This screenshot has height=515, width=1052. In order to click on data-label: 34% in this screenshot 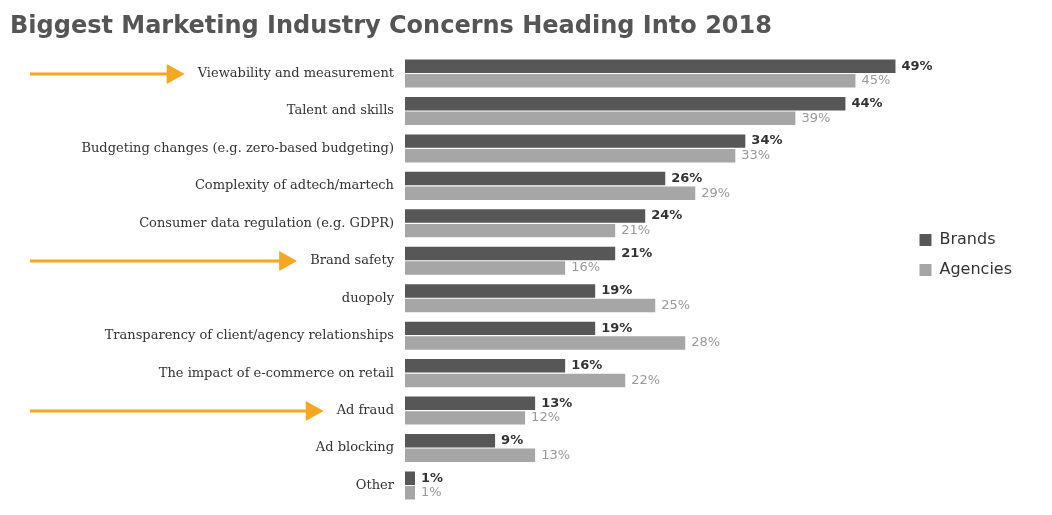, I will do `click(767, 140)`.